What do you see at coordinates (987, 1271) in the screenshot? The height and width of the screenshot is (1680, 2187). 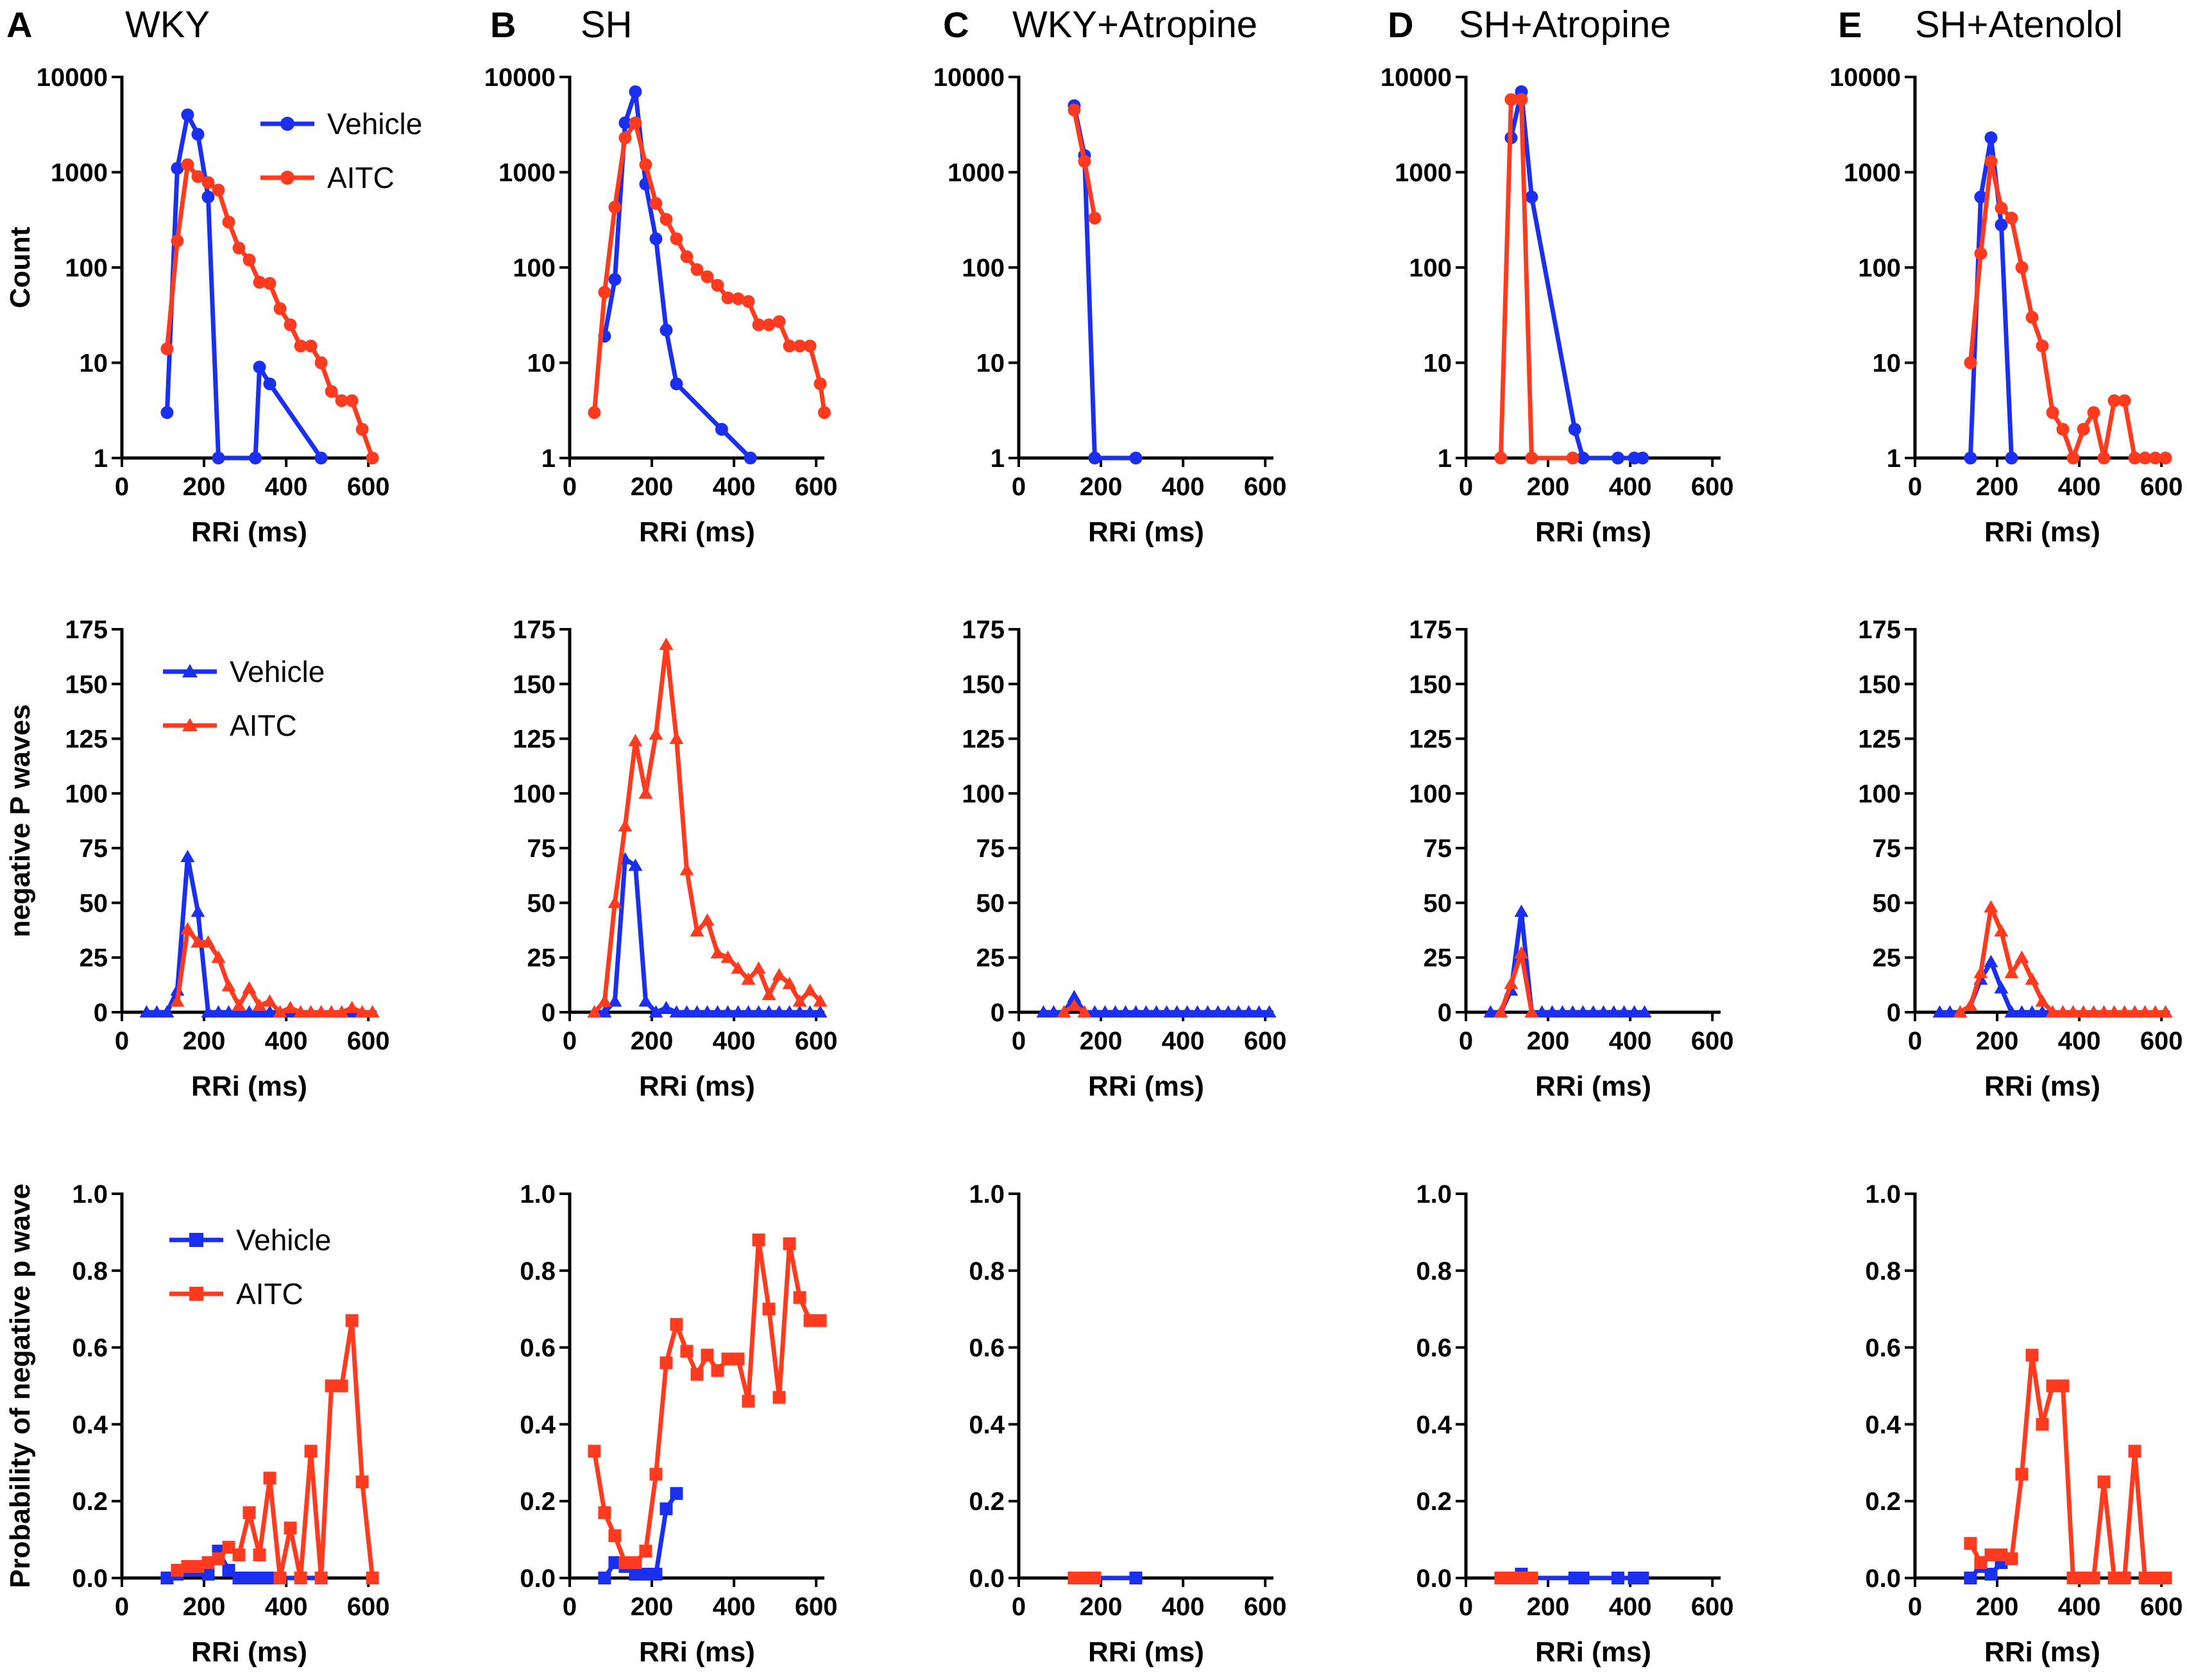 I see `y-tick-label: 0.8` at bounding box center [987, 1271].